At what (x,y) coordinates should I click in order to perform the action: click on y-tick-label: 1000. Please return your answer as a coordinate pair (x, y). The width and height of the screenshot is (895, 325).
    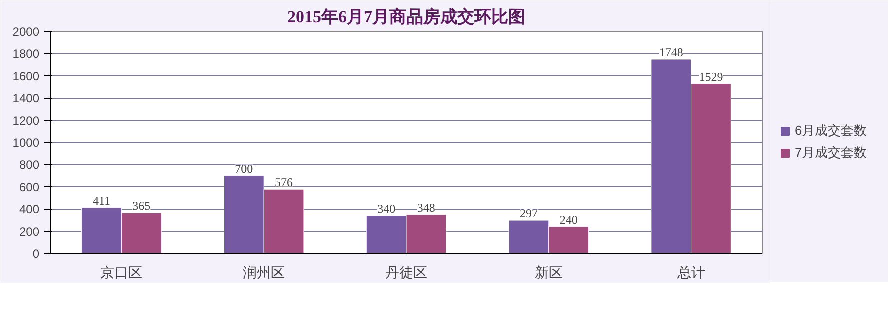
    Looking at the image, I should click on (26, 143).